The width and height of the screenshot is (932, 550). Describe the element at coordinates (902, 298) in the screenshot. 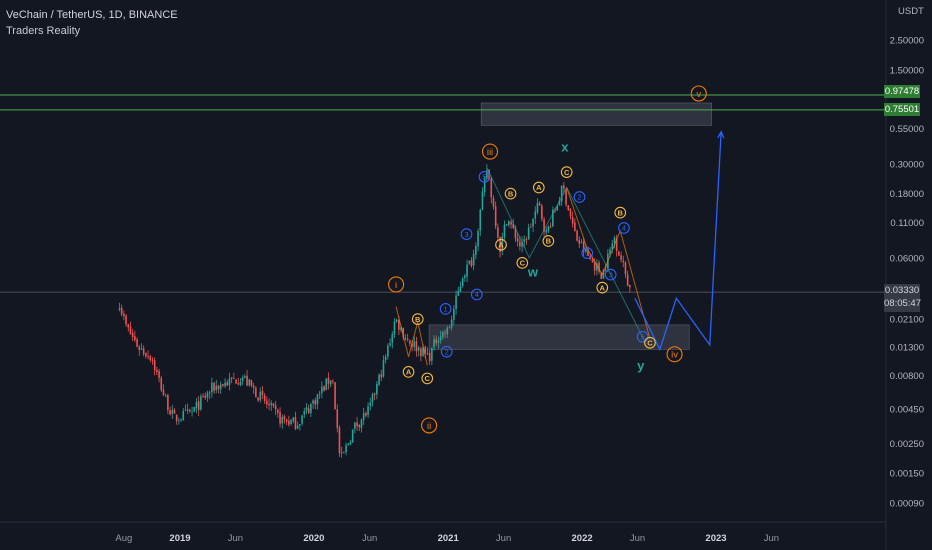

I see `current-price-tag: 0.03330 08:05:47` at that location.